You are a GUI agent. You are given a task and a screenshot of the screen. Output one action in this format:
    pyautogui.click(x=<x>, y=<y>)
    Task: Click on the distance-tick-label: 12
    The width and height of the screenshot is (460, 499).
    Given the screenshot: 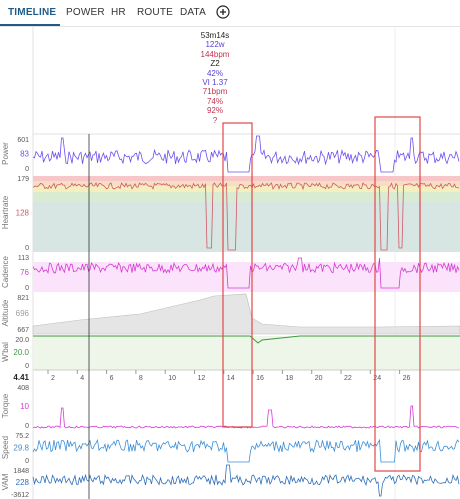 What is the action you would take?
    pyautogui.click(x=202, y=378)
    